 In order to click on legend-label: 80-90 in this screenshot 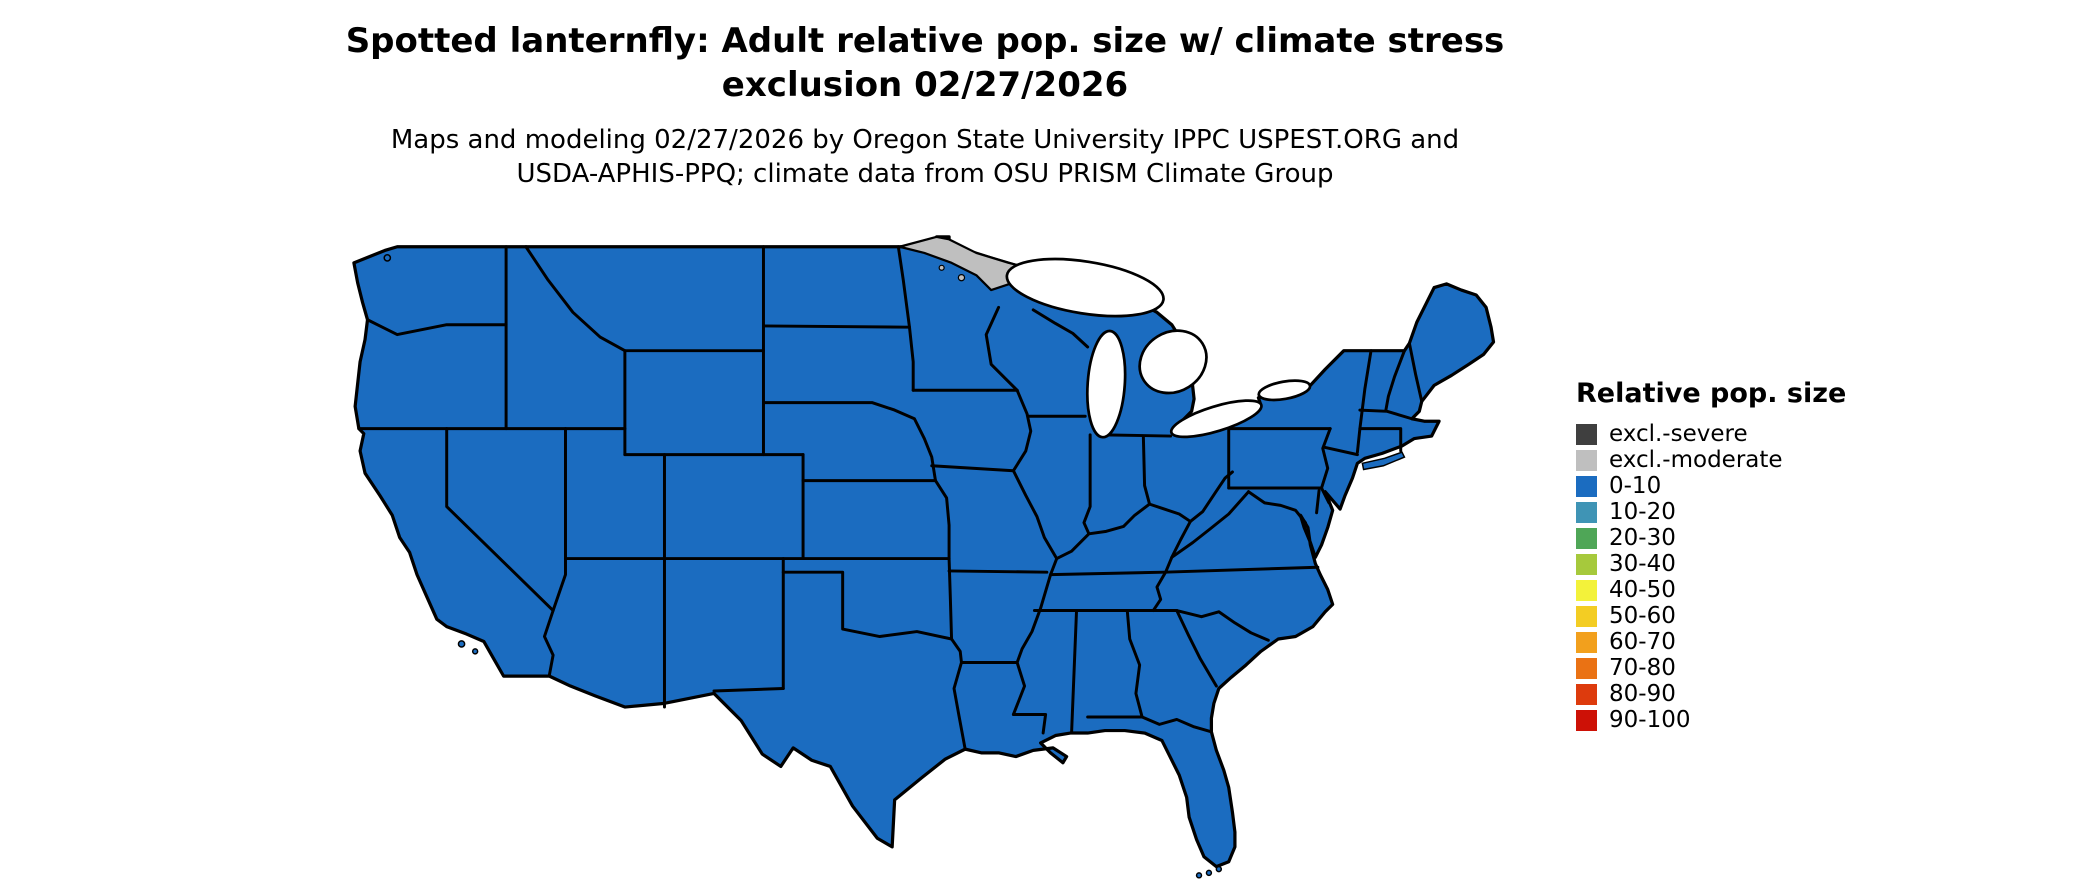, I will do `click(1642, 694)`.